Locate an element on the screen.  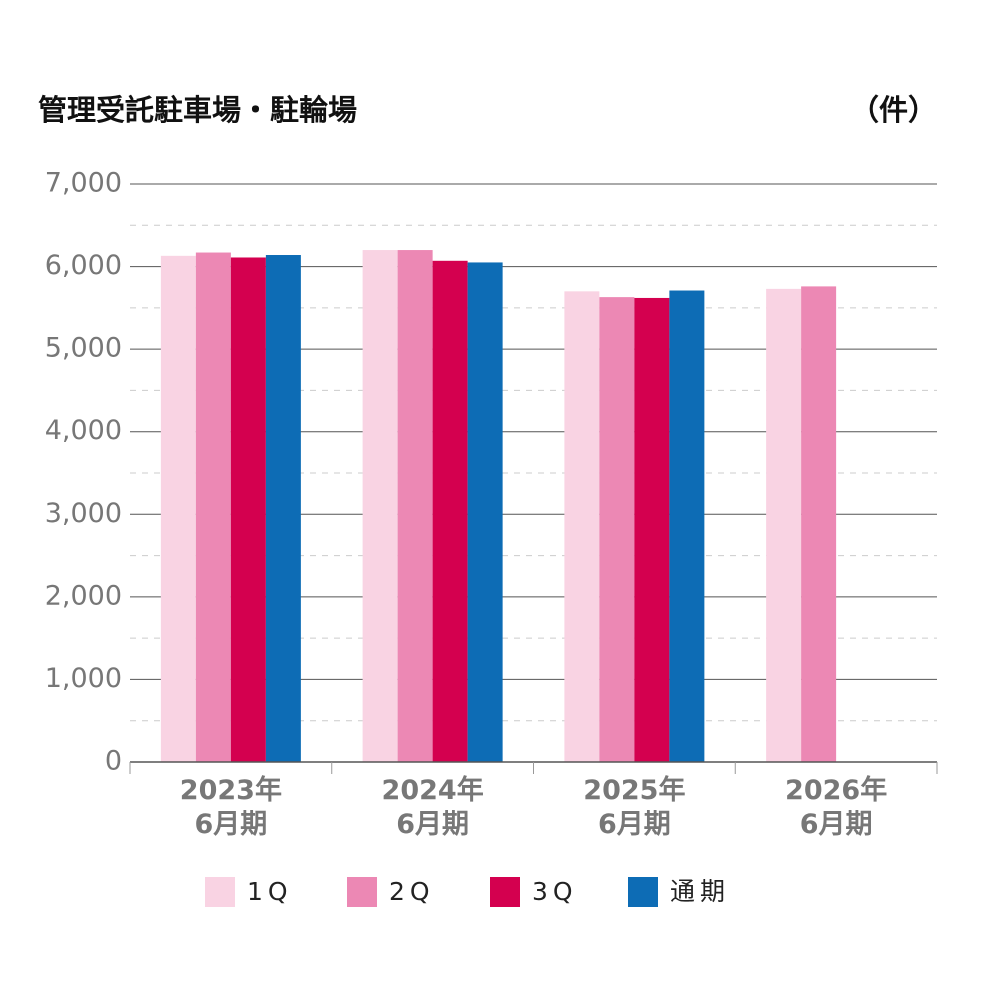
legend-label: 通期 is located at coordinates (700, 891).